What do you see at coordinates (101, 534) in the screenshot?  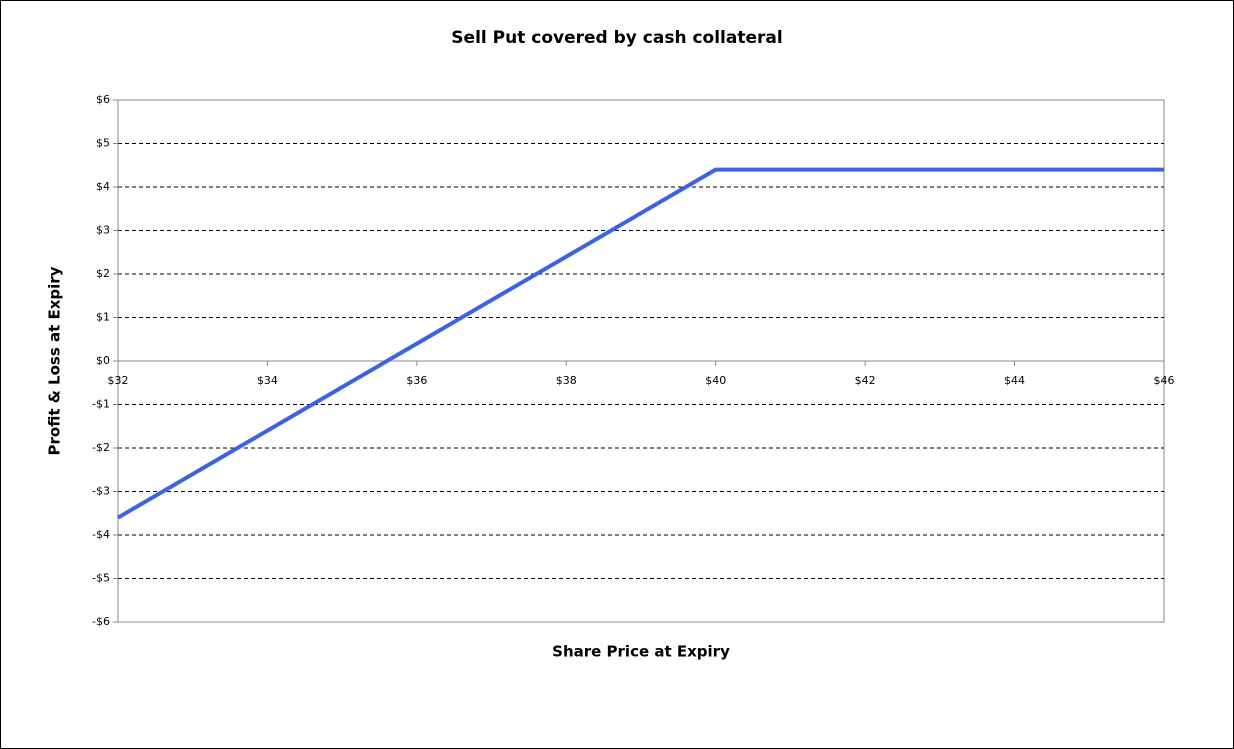 I see `y-tick-label: -$4` at bounding box center [101, 534].